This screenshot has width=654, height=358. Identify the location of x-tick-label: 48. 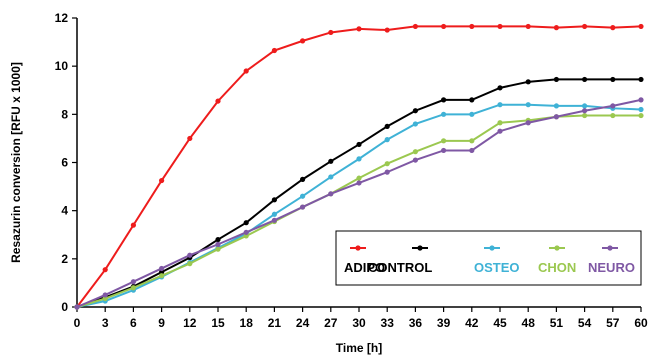
(529, 323).